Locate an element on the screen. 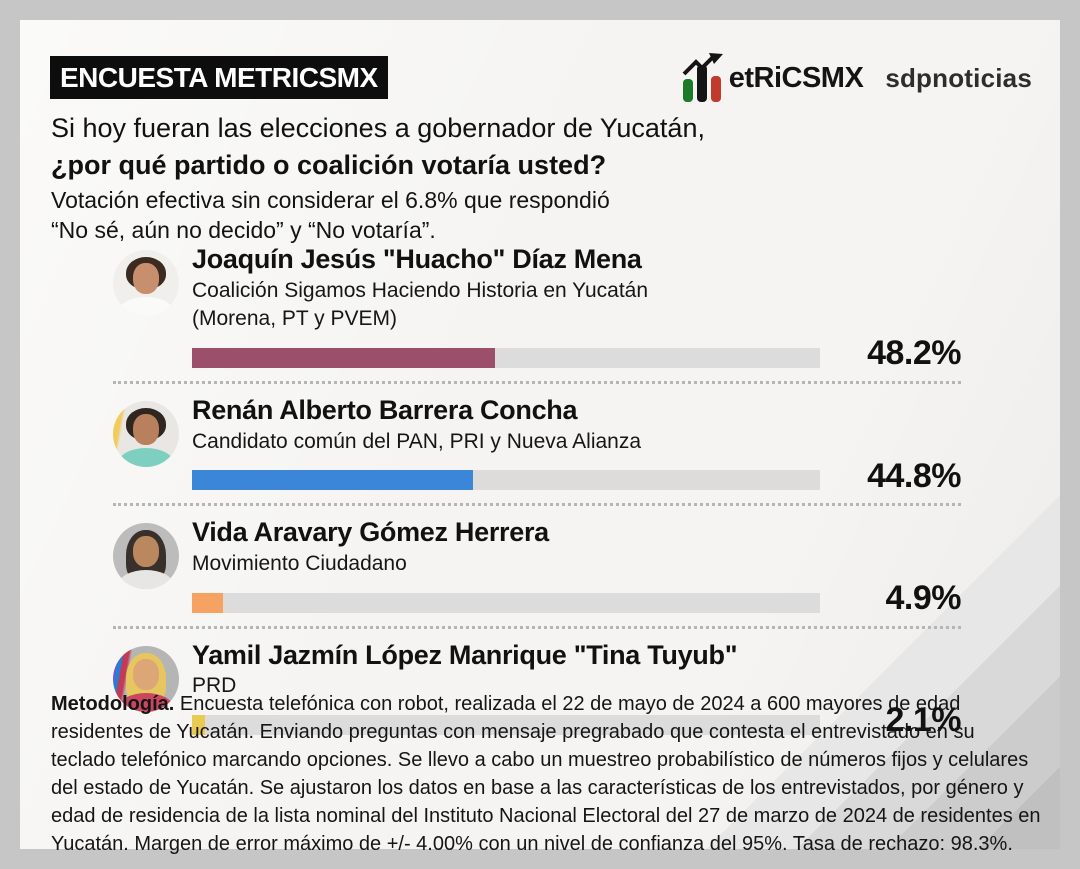 The height and width of the screenshot is (869, 1080). candidate-name: Renán Alberto Barrera Concha is located at coordinates (385, 410).